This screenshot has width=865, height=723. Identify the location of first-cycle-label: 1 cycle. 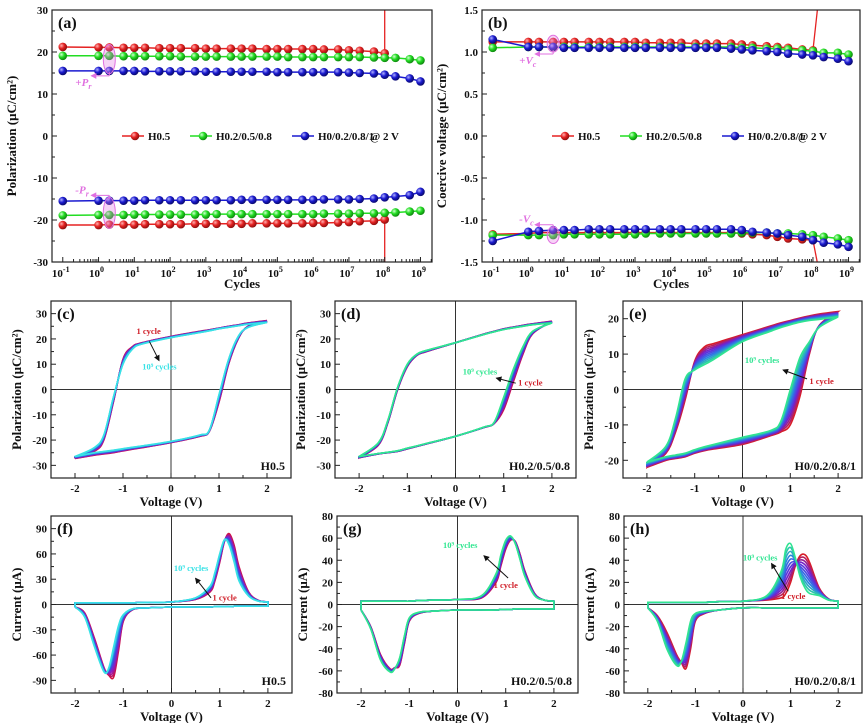
(148, 331).